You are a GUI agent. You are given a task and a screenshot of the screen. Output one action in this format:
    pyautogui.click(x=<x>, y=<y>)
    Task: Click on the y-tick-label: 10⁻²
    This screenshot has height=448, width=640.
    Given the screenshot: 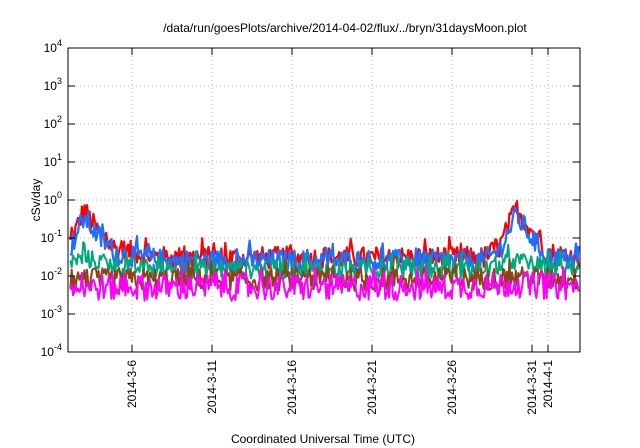 What is the action you would take?
    pyautogui.click(x=51, y=274)
    